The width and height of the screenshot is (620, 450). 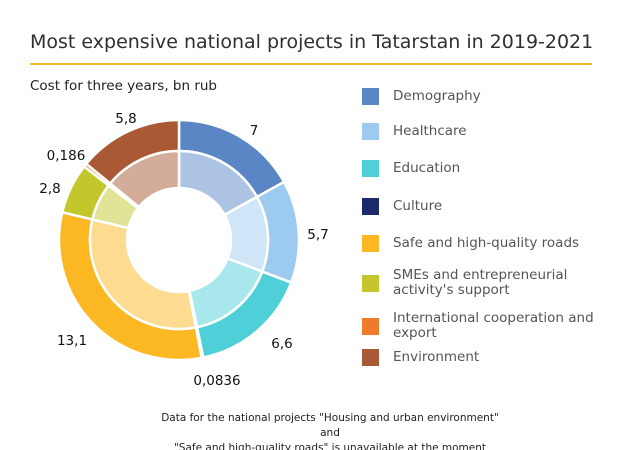 What do you see at coordinates (216, 381) in the screenshot?
I see `data-label: 0,0836` at bounding box center [216, 381].